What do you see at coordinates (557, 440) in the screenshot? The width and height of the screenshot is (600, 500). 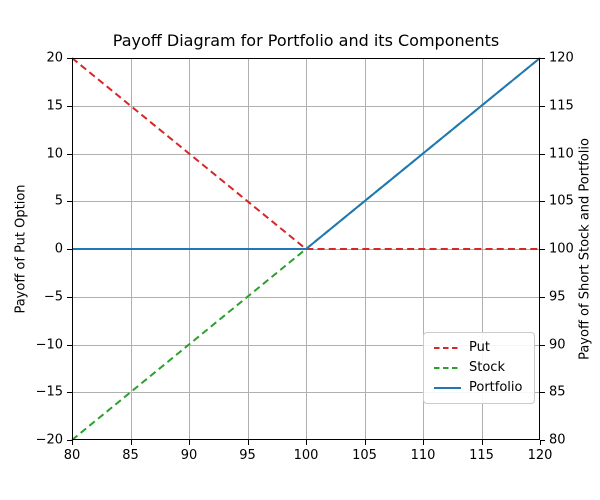 I see `y-right-tick-label: 80` at bounding box center [557, 440].